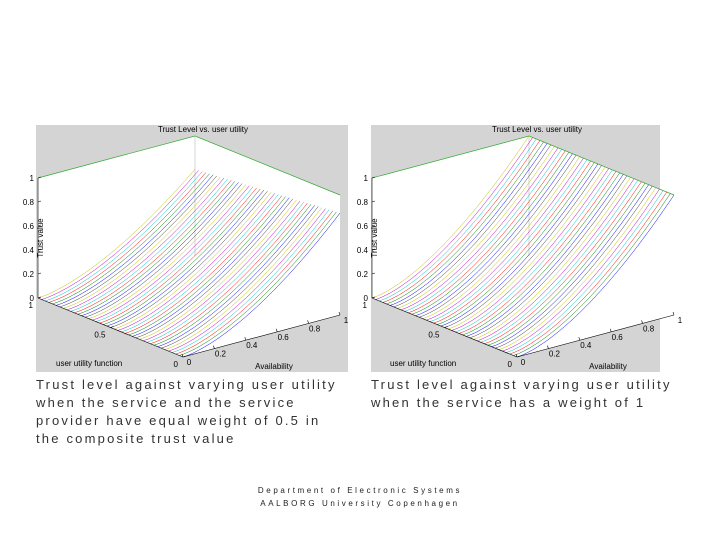 The height and width of the screenshot is (540, 720). What do you see at coordinates (363, 202) in the screenshot?
I see `z-tick-label: 0.8` at bounding box center [363, 202].